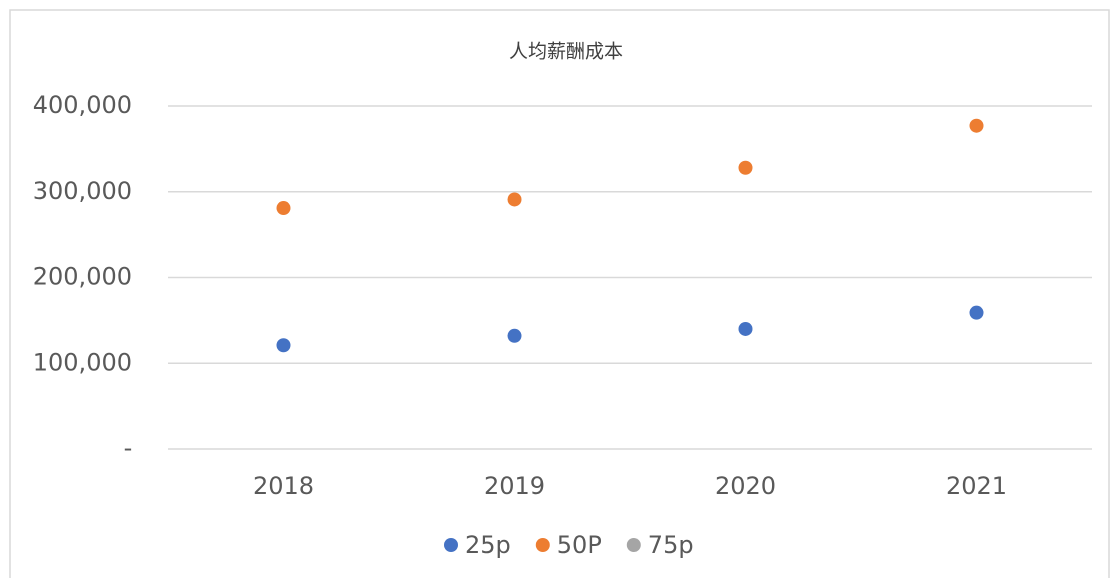 Image resolution: width=1116 pixels, height=578 pixels. I want to click on x-tick-label: 2021, so click(976, 486).